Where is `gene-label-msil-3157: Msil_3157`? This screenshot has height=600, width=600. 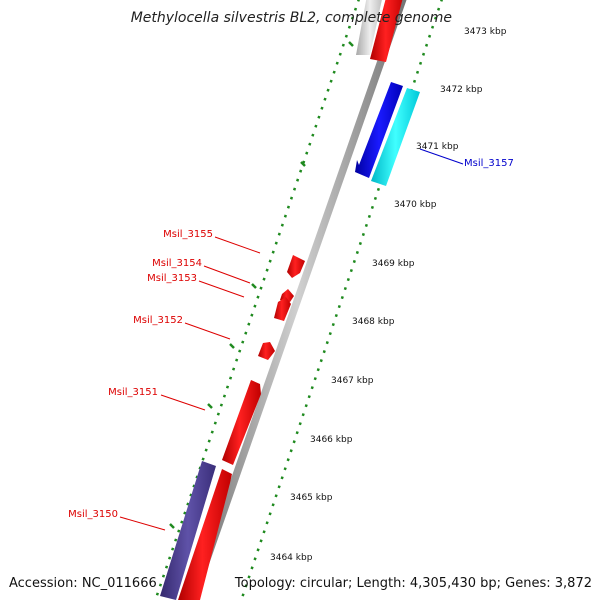
gene-label-msil-3157: Msil_3157 is located at coordinates (489, 163).